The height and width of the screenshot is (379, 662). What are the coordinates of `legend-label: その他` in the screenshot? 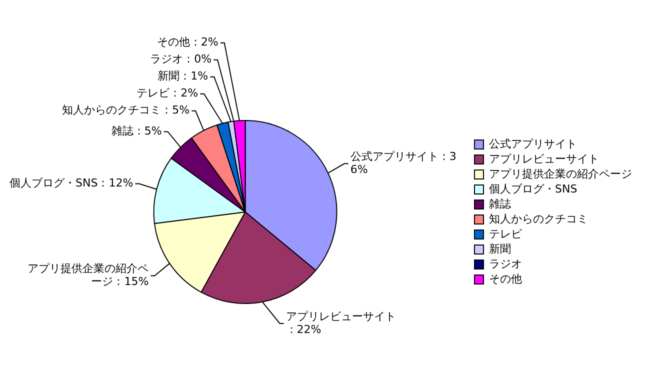 It's located at (505, 279).